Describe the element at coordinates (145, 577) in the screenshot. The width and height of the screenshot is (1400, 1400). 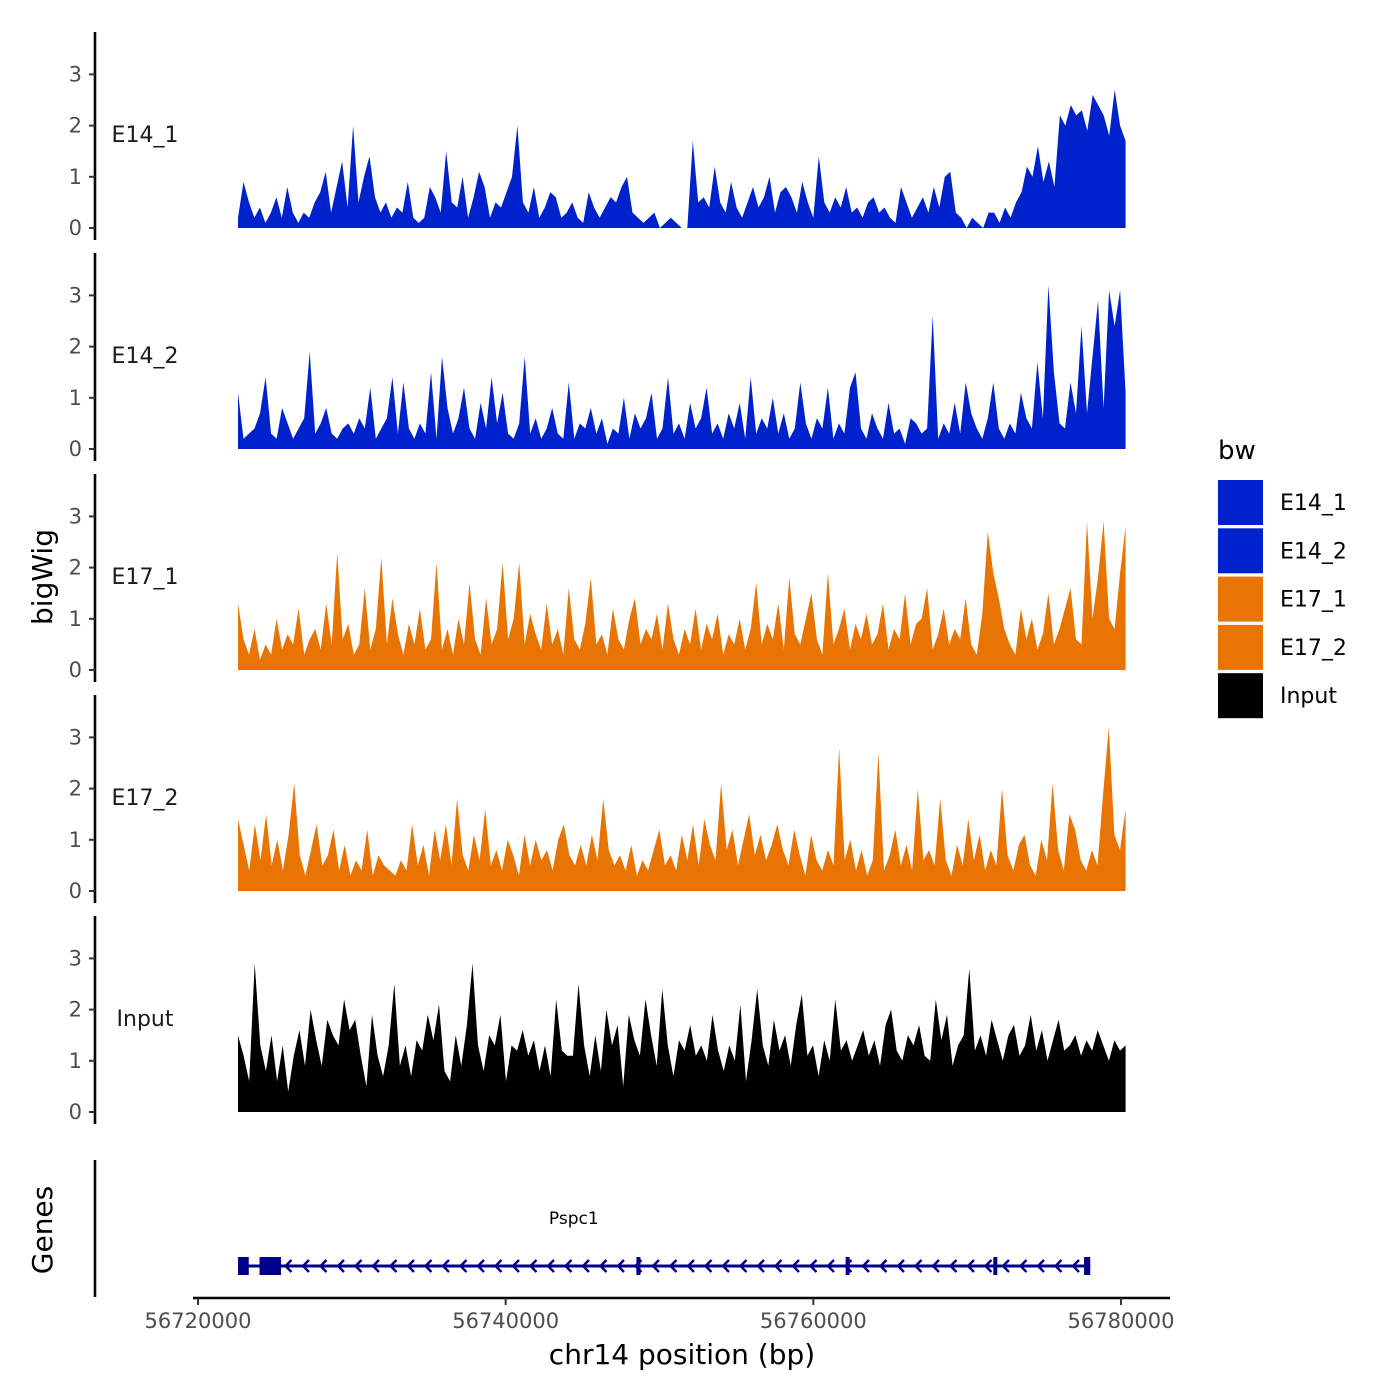
I see `track-label: E17_1` at that location.